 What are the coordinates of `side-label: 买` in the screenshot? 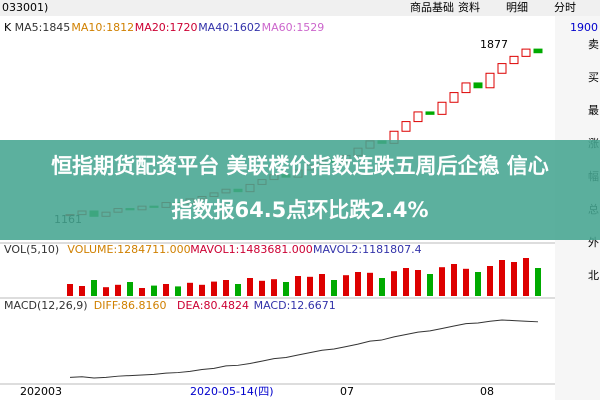 It's located at (593, 77).